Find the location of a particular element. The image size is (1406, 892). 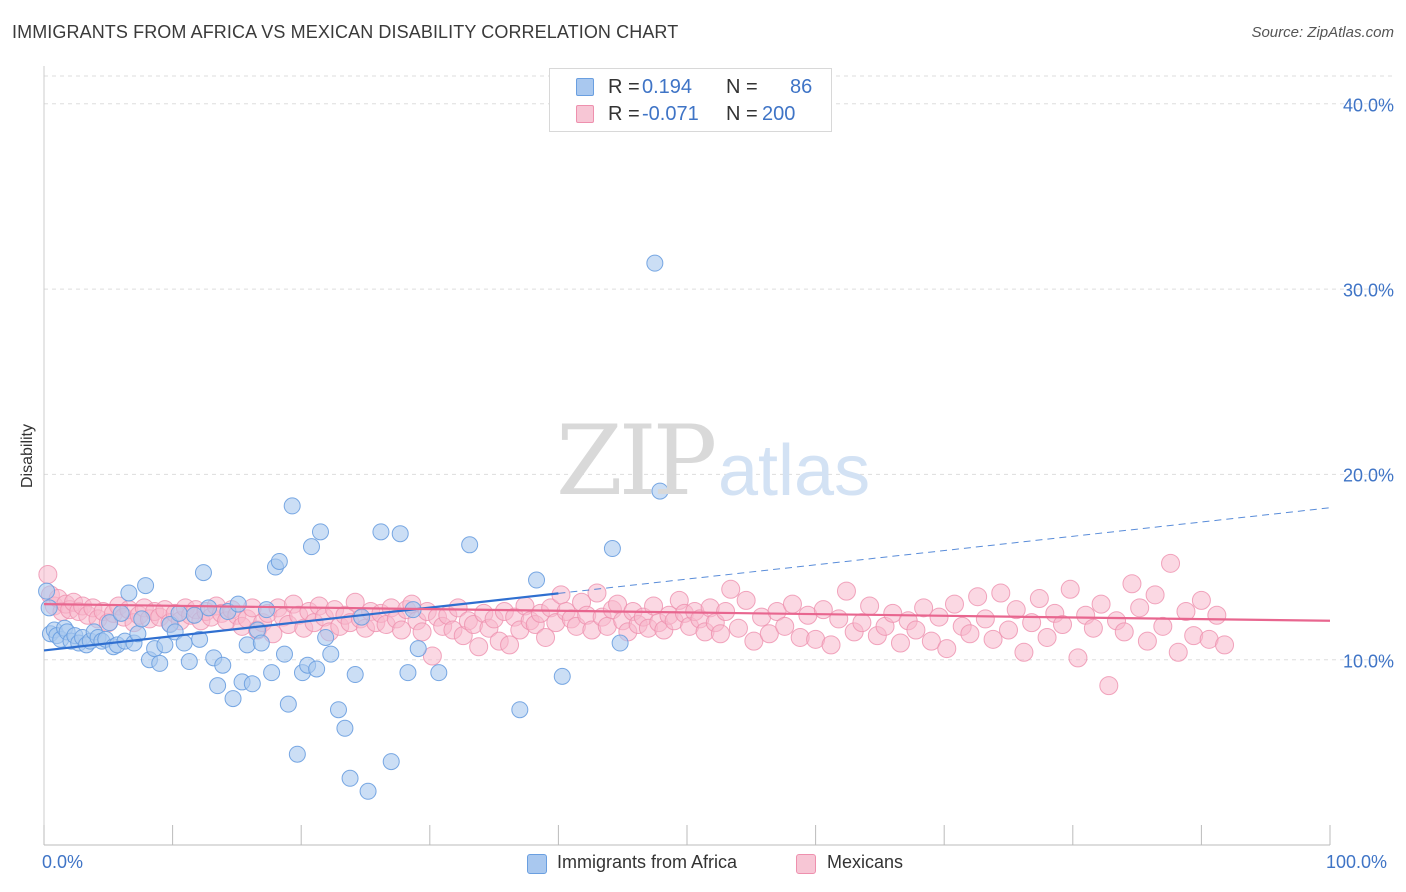

mexicans-points is located at coordinates (636, 624).